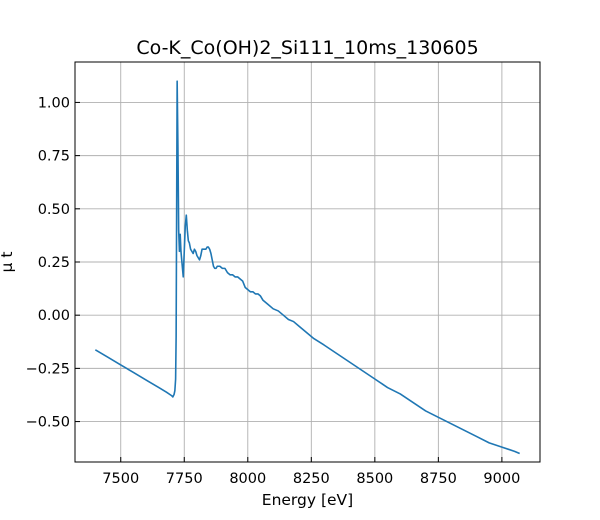 The image size is (600, 520). Describe the element at coordinates (54, 103) in the screenshot. I see `y-tick-label: 1.00` at that location.